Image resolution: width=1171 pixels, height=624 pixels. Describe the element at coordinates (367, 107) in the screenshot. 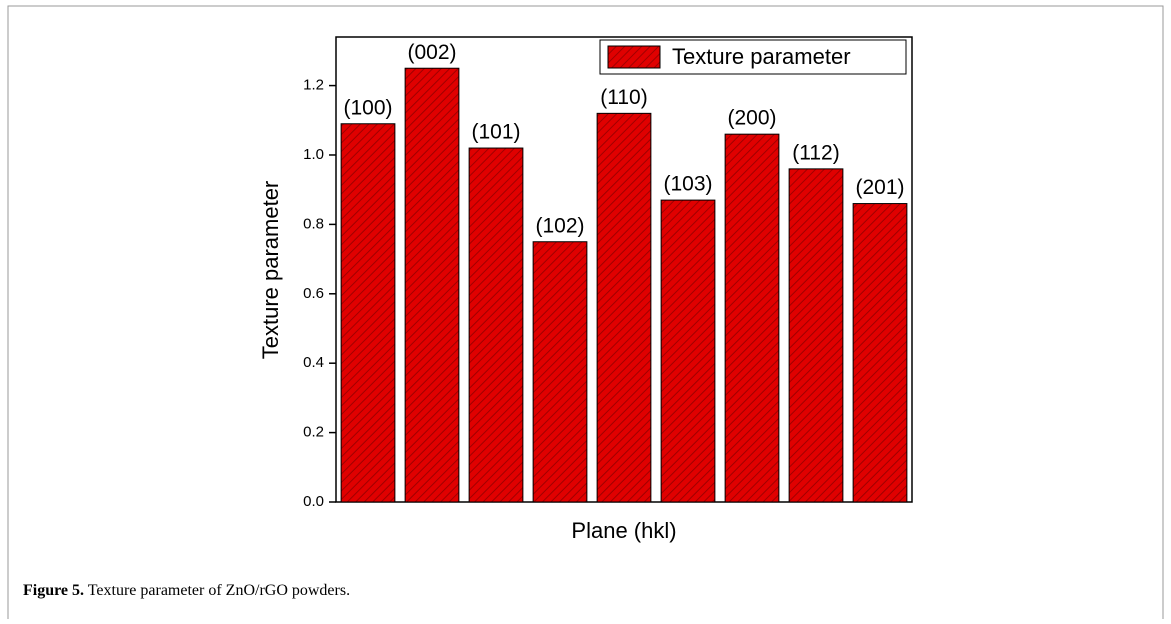

I see `bar-label: (100)` at that location.